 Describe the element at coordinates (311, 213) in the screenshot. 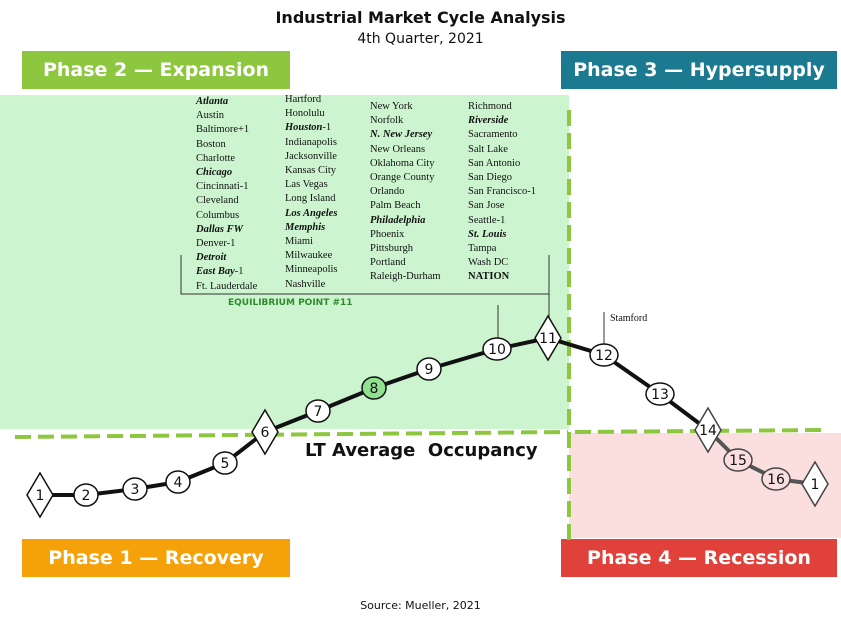

I see `city-item: Los Angeles` at that location.